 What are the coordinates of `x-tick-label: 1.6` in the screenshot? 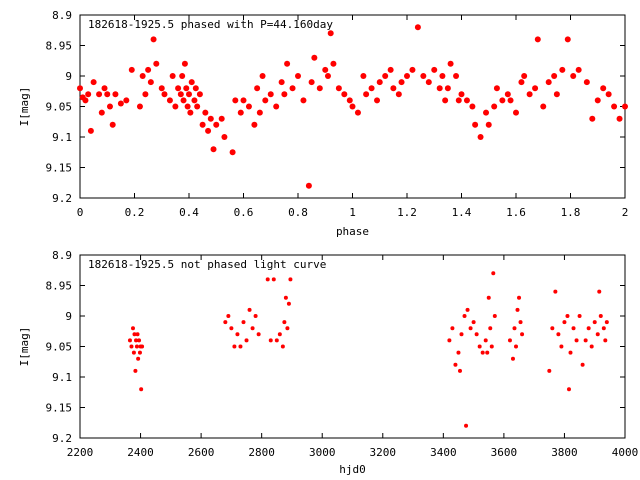 It's located at (516, 212).